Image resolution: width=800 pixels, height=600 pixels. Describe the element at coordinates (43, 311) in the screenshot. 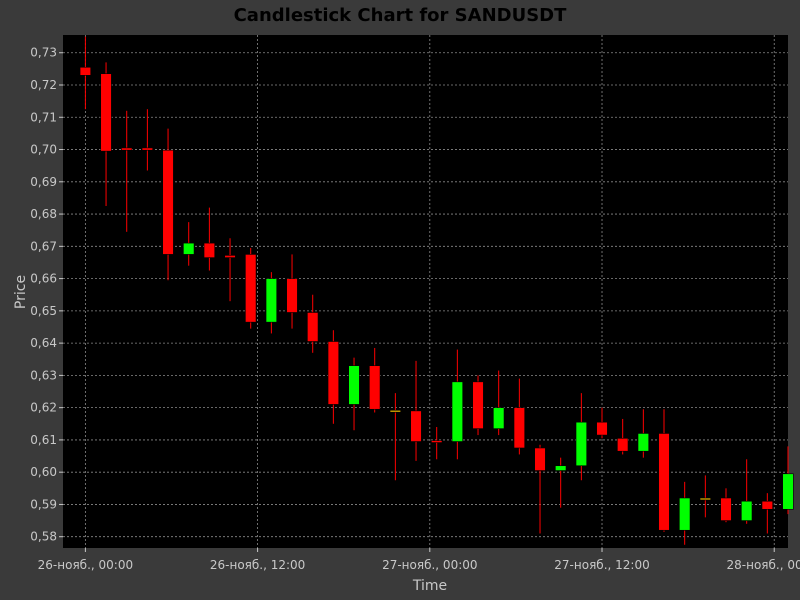

I see `y-tick-label: 0,65` at that location.